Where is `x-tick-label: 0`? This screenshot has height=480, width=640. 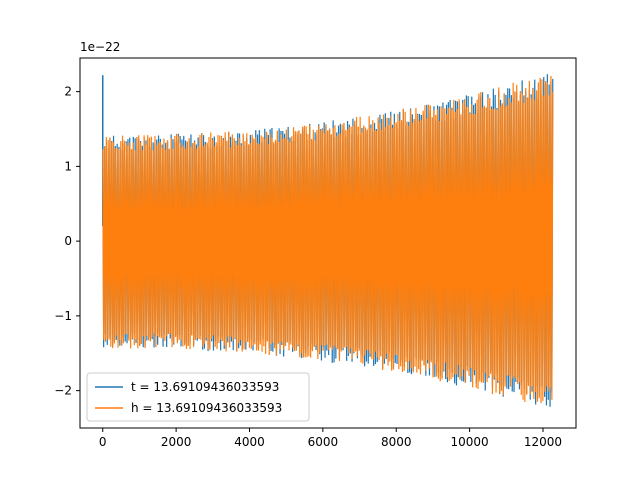 x-tick-label: 0 is located at coordinates (103, 442).